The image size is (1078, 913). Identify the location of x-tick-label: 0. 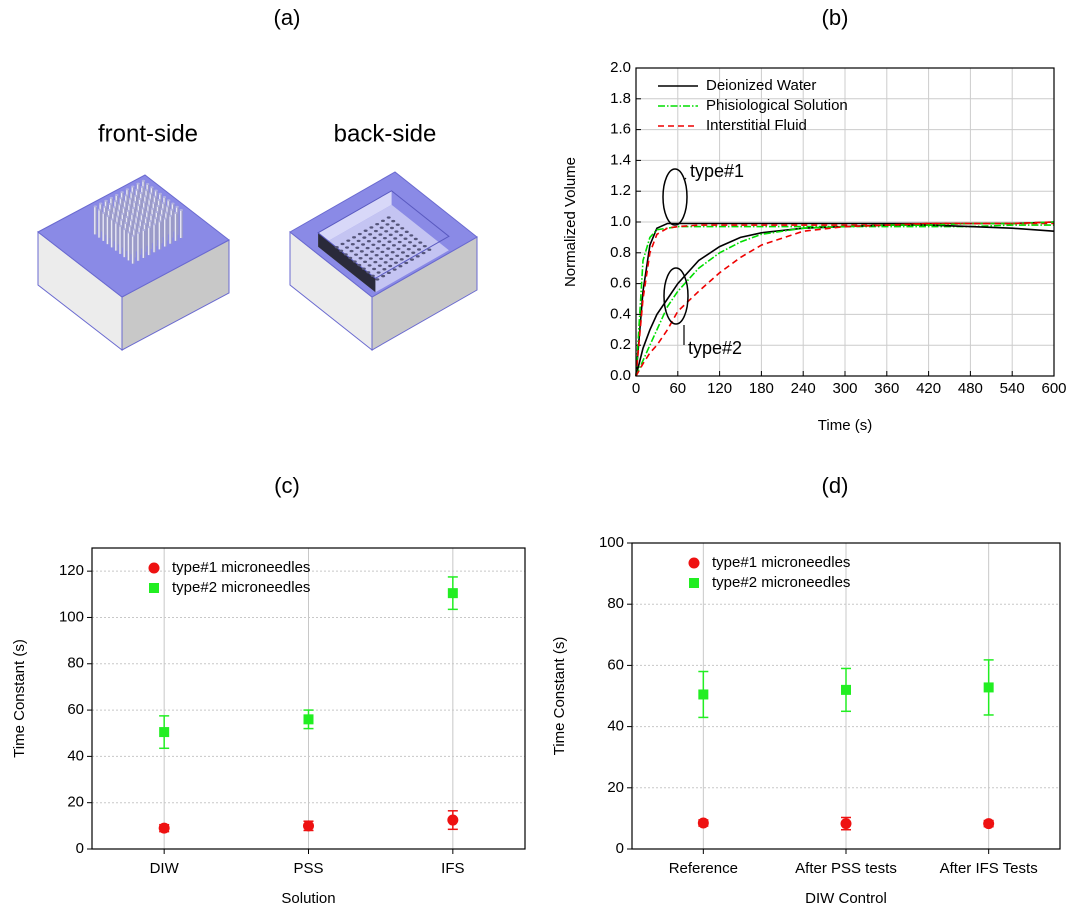
(636, 388).